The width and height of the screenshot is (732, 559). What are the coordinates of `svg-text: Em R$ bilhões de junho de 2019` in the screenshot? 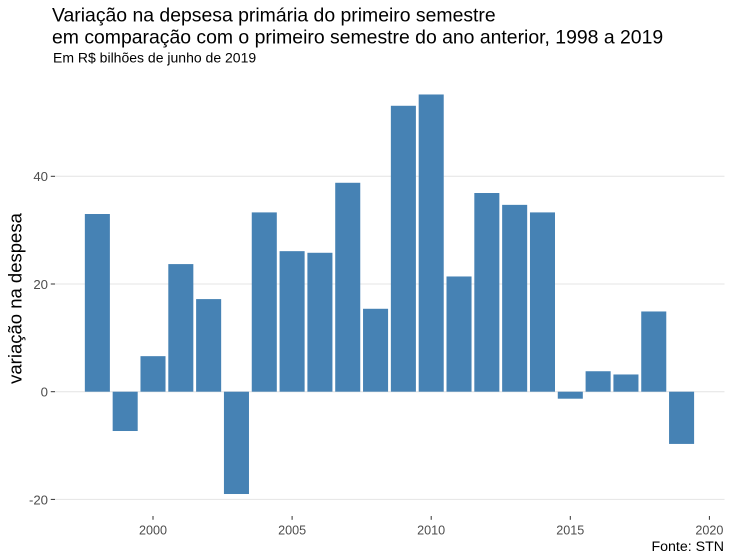 It's located at (154, 57).